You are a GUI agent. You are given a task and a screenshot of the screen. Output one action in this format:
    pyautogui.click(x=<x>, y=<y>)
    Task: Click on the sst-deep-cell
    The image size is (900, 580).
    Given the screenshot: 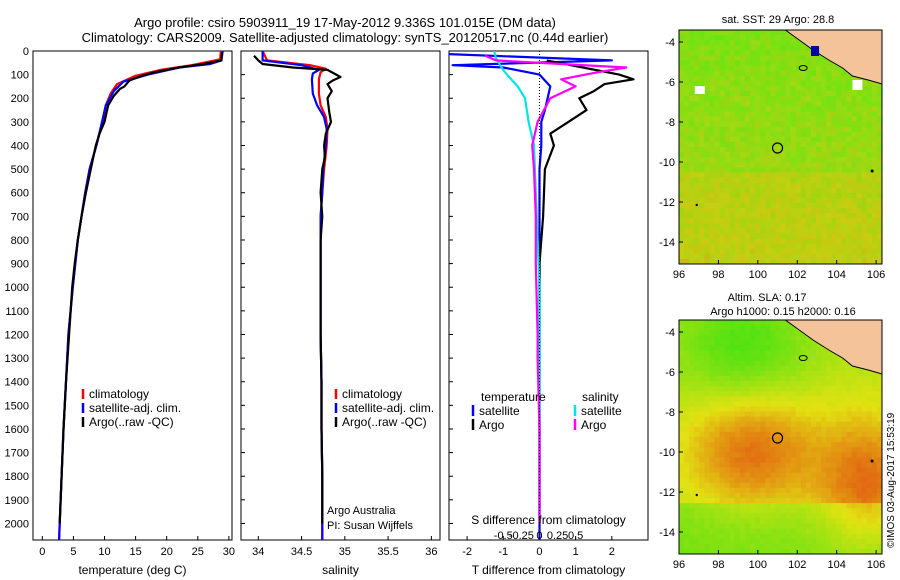 What is the action you would take?
    pyautogui.click(x=815, y=51)
    